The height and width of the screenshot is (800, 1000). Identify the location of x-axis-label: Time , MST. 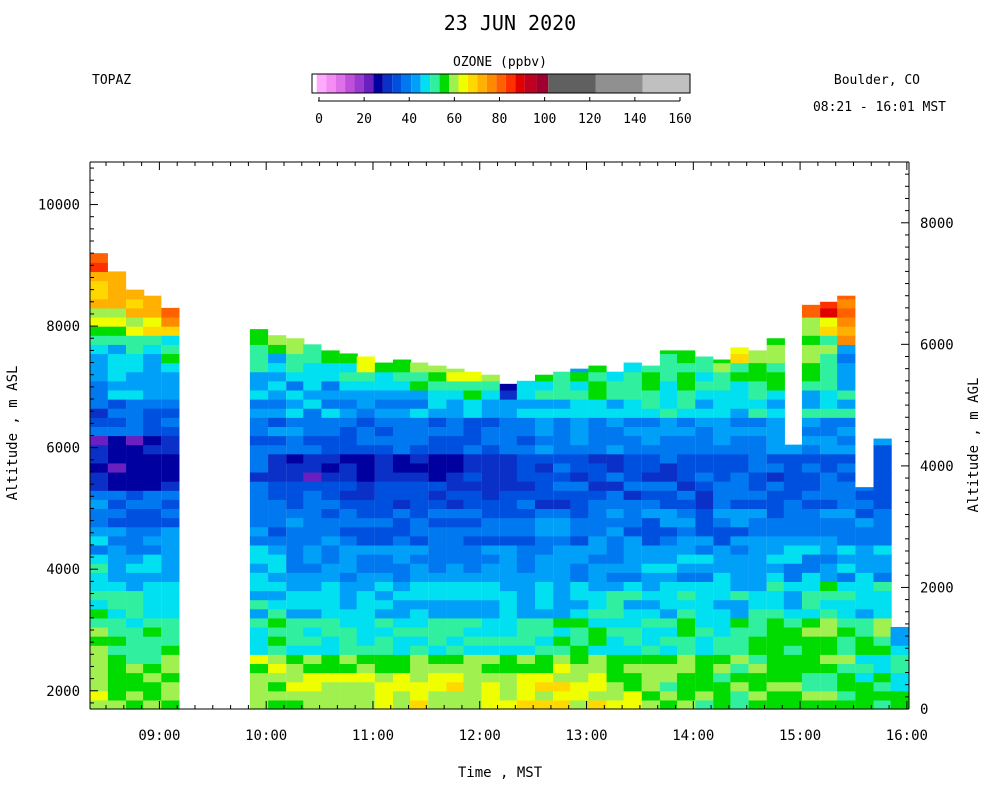
(500, 773).